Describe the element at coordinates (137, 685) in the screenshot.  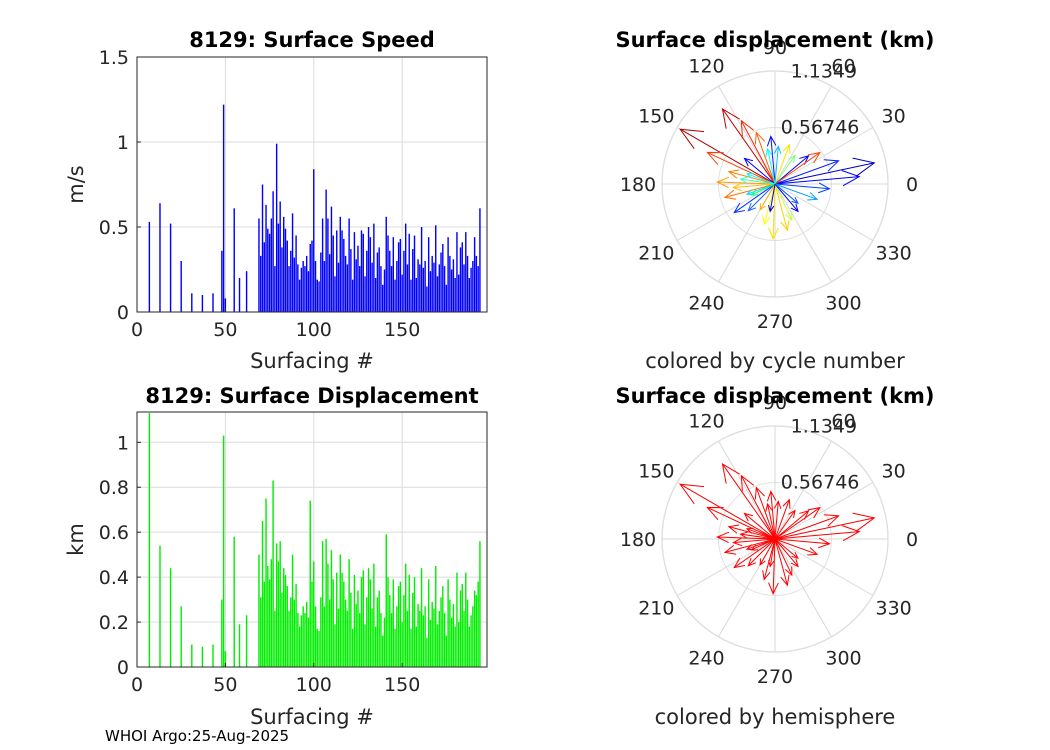
I see `x-tick-label: 0` at that location.